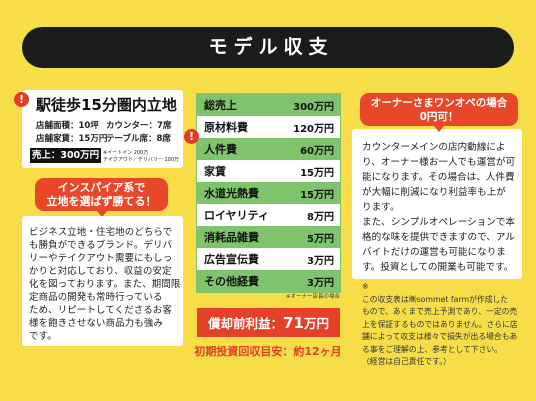 Image resolution: width=536 pixels, height=401 pixels. I want to click on disclaimer-line: （経営は自己責任です。）, so click(406, 361).